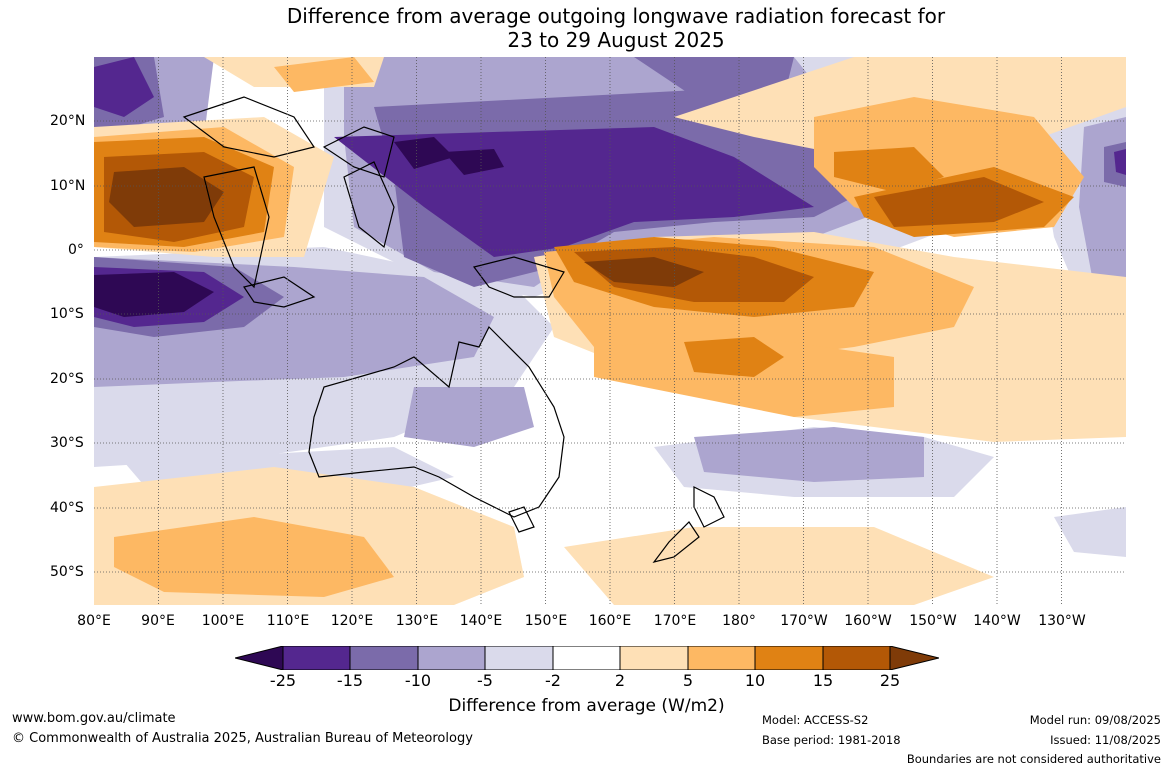 Image resolution: width=1173 pixels, height=770 pixels. What do you see at coordinates (521, 519) in the screenshot?
I see `tasmania-coastline` at bounding box center [521, 519].